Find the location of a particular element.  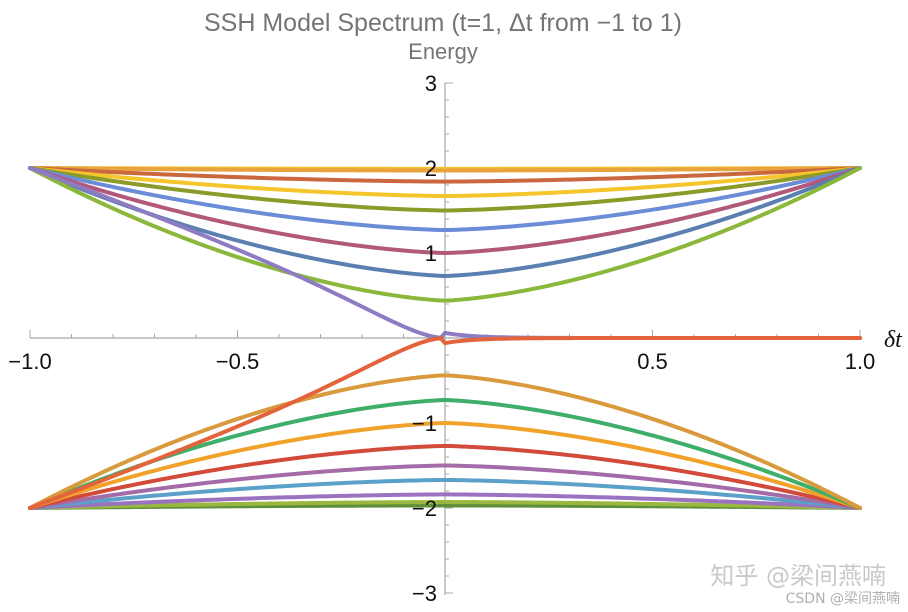

y-tick-label: −3 is located at coordinates (424, 593).